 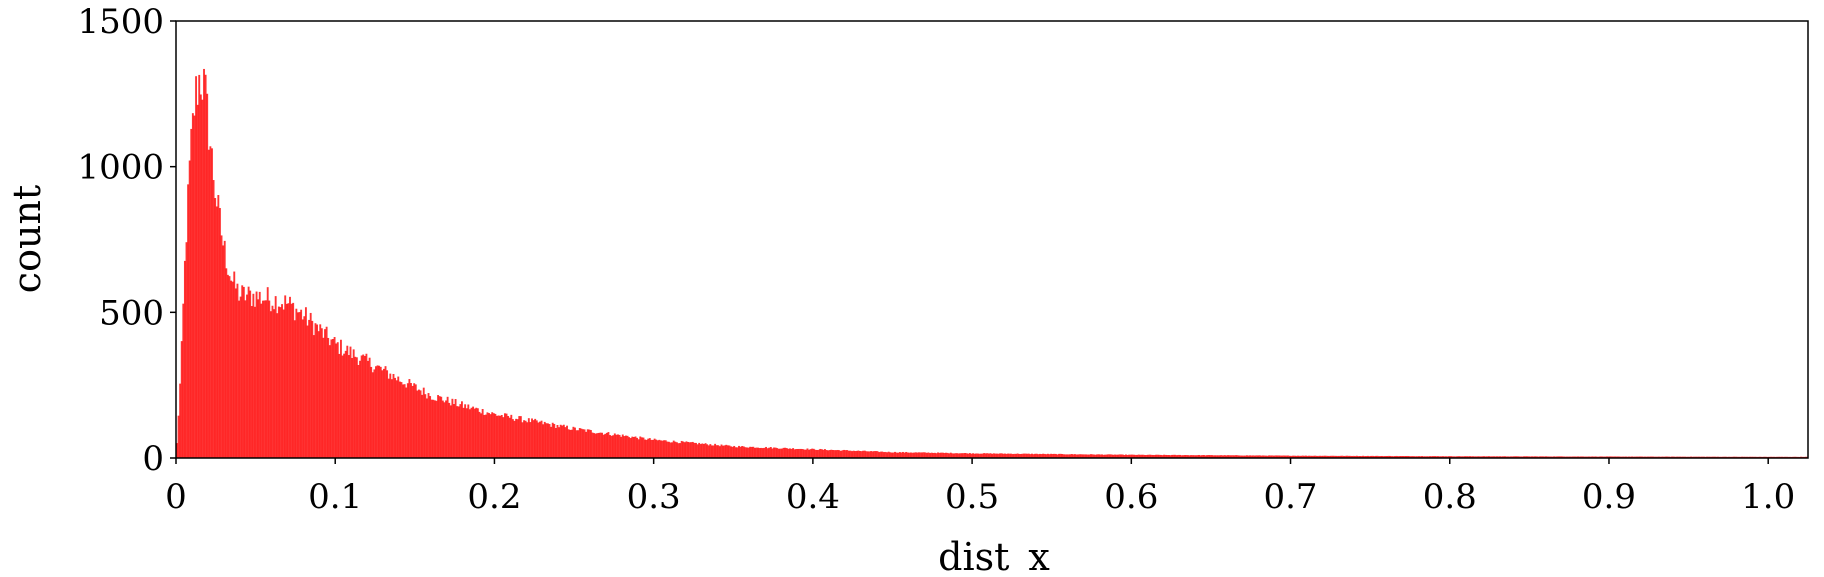 What do you see at coordinates (813, 497) in the screenshot?
I see `x-tick-label: 0.4` at bounding box center [813, 497].